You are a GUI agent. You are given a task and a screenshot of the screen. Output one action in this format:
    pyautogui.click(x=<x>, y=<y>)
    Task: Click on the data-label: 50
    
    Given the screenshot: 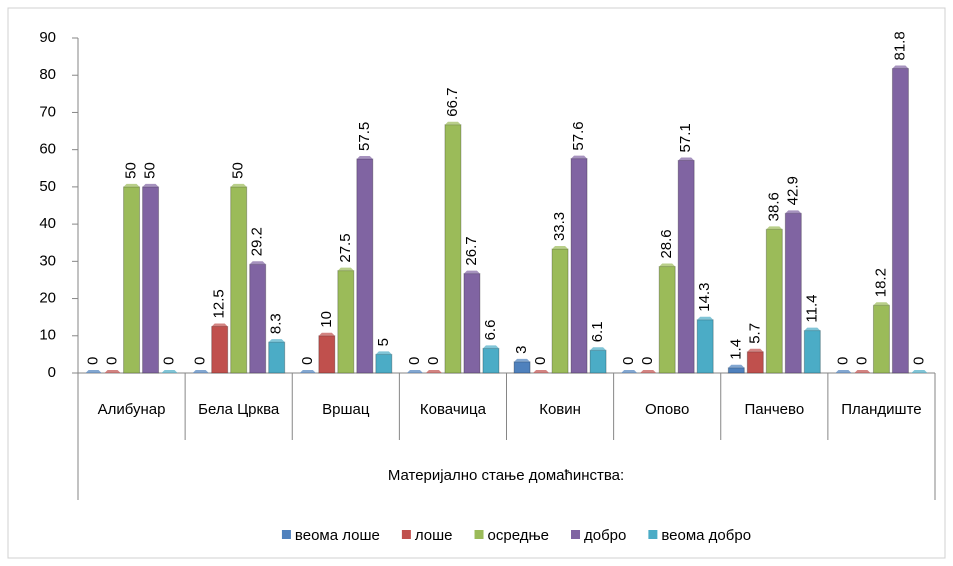 What is the action you would take?
    pyautogui.click(x=150, y=170)
    